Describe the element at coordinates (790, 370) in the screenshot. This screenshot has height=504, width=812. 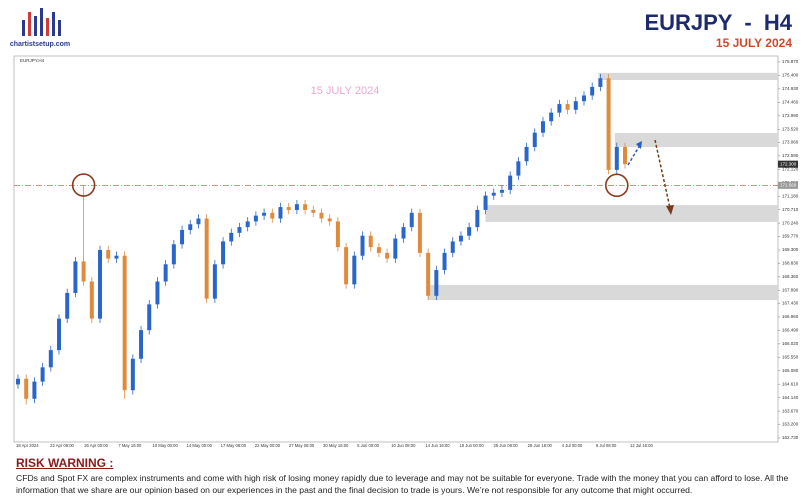
I see `y-tick-label: 165.080` at that location.